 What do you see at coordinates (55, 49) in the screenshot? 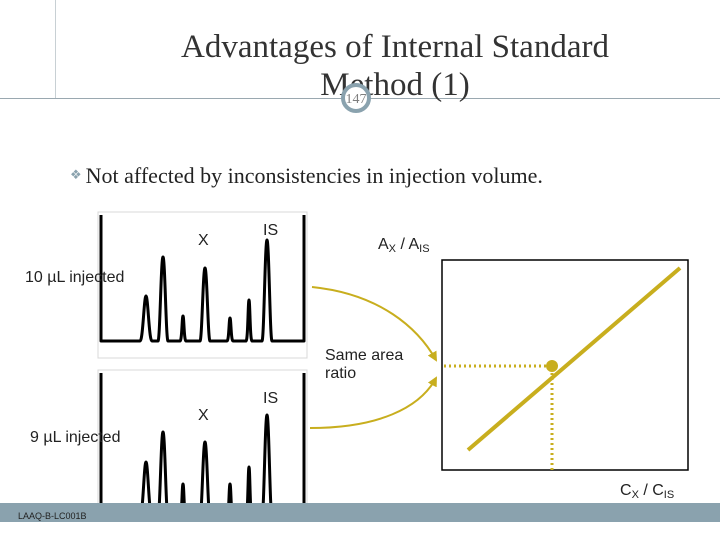
I see `title-left-rule` at bounding box center [55, 49].